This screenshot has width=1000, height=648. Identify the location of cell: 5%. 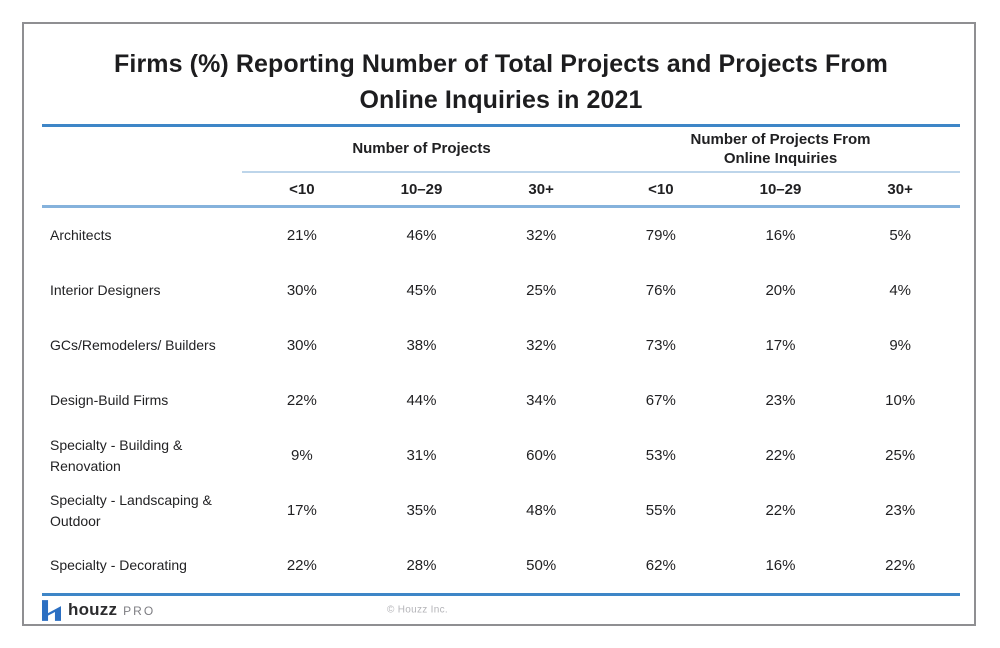
(900, 235).